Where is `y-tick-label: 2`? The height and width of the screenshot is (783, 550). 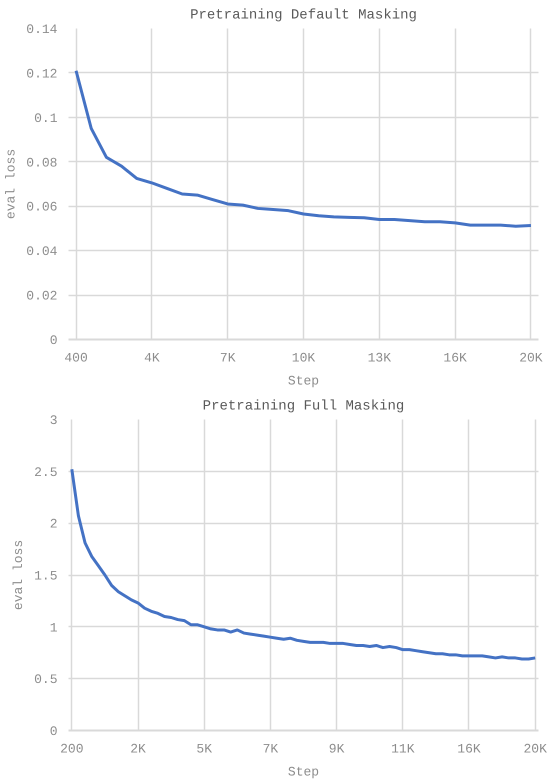 y-tick-label: 2 is located at coordinates (54, 524).